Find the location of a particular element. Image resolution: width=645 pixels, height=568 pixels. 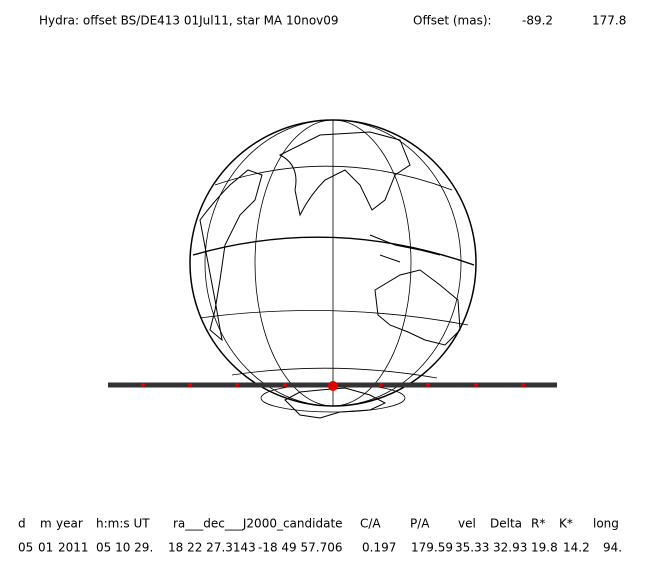

column-header: C/A is located at coordinates (370, 524).